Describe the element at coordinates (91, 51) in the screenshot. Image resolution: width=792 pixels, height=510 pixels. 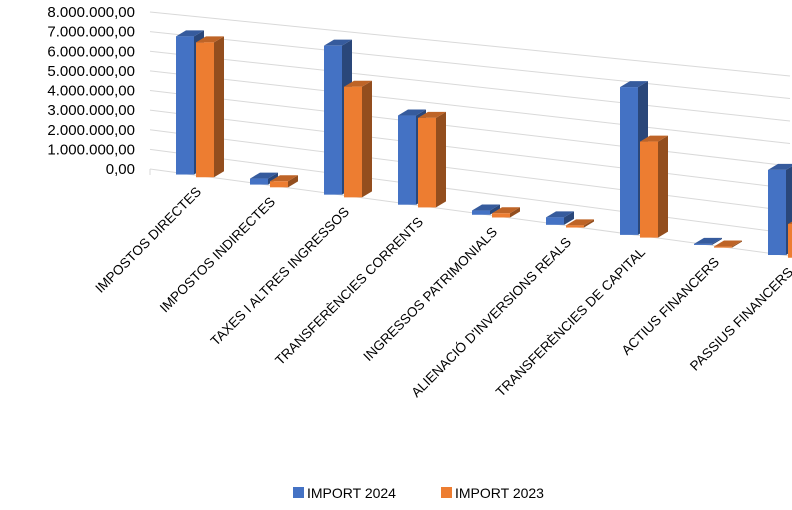
I see `y-tick-label: 6.000.000,00` at that location.